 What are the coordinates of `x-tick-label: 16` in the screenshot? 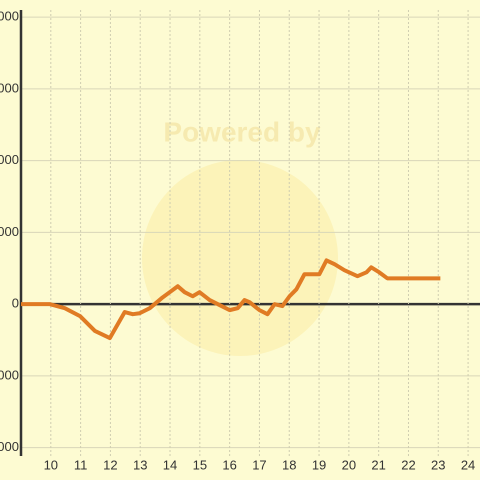 It's located at (229, 464).